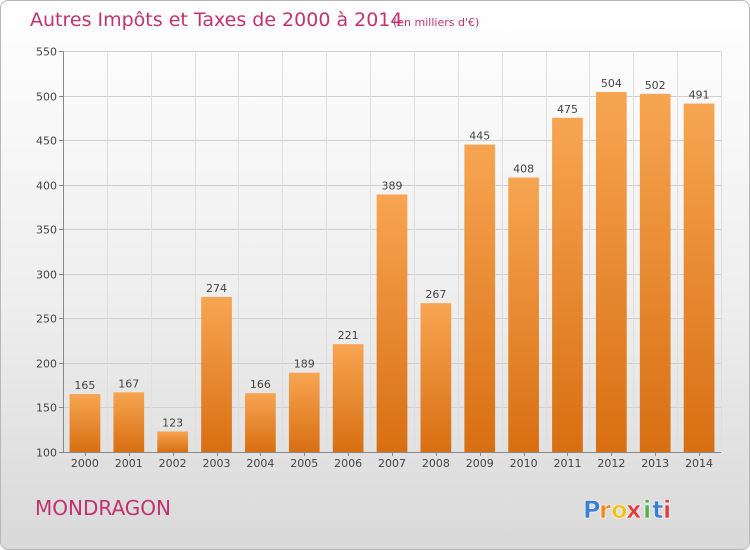 The height and width of the screenshot is (550, 750). What do you see at coordinates (260, 463) in the screenshot?
I see `x-tick-label: 2004` at bounding box center [260, 463].